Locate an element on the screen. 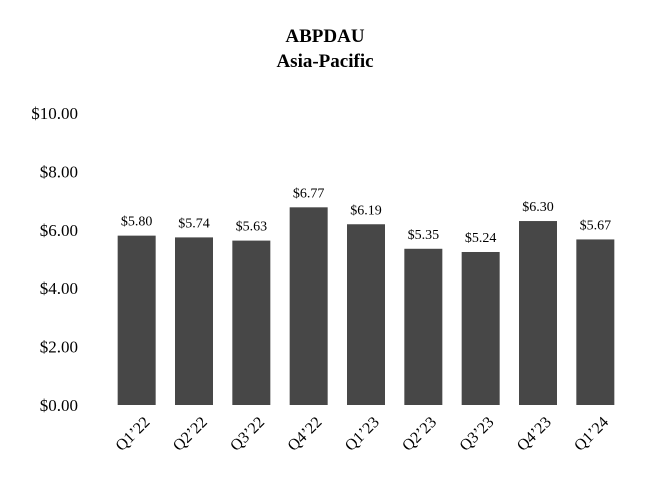 Image resolution: width=650 pixels, height=500 pixels. y-tick-label: $10.00 is located at coordinates (54, 113).